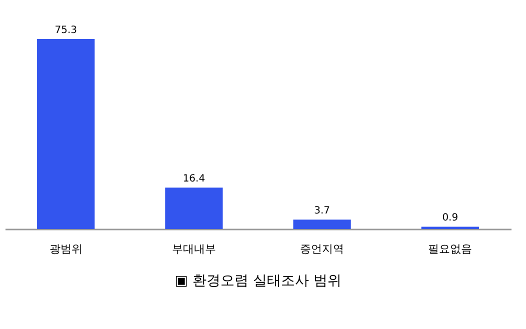 Image resolution: width=526 pixels, height=329 pixels. I want to click on text: ▣ 환경오렴 실태조사 범위, so click(258, 281).